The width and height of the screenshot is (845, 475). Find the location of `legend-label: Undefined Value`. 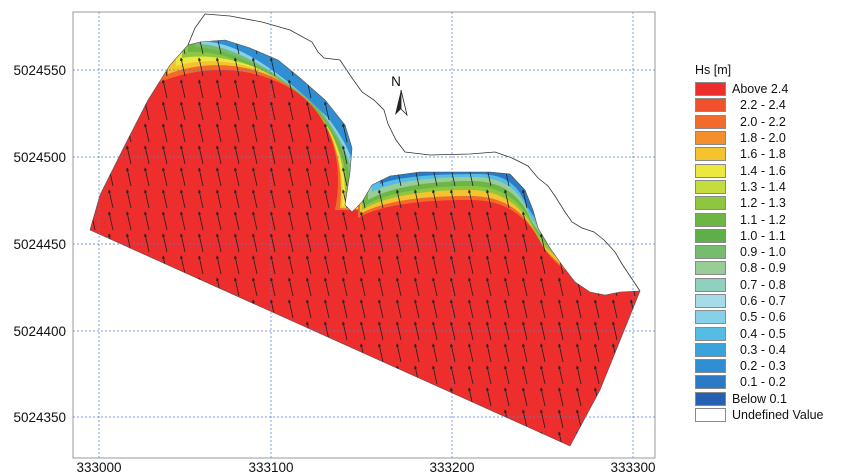

legend-label: Undefined Value is located at coordinates (778, 415).